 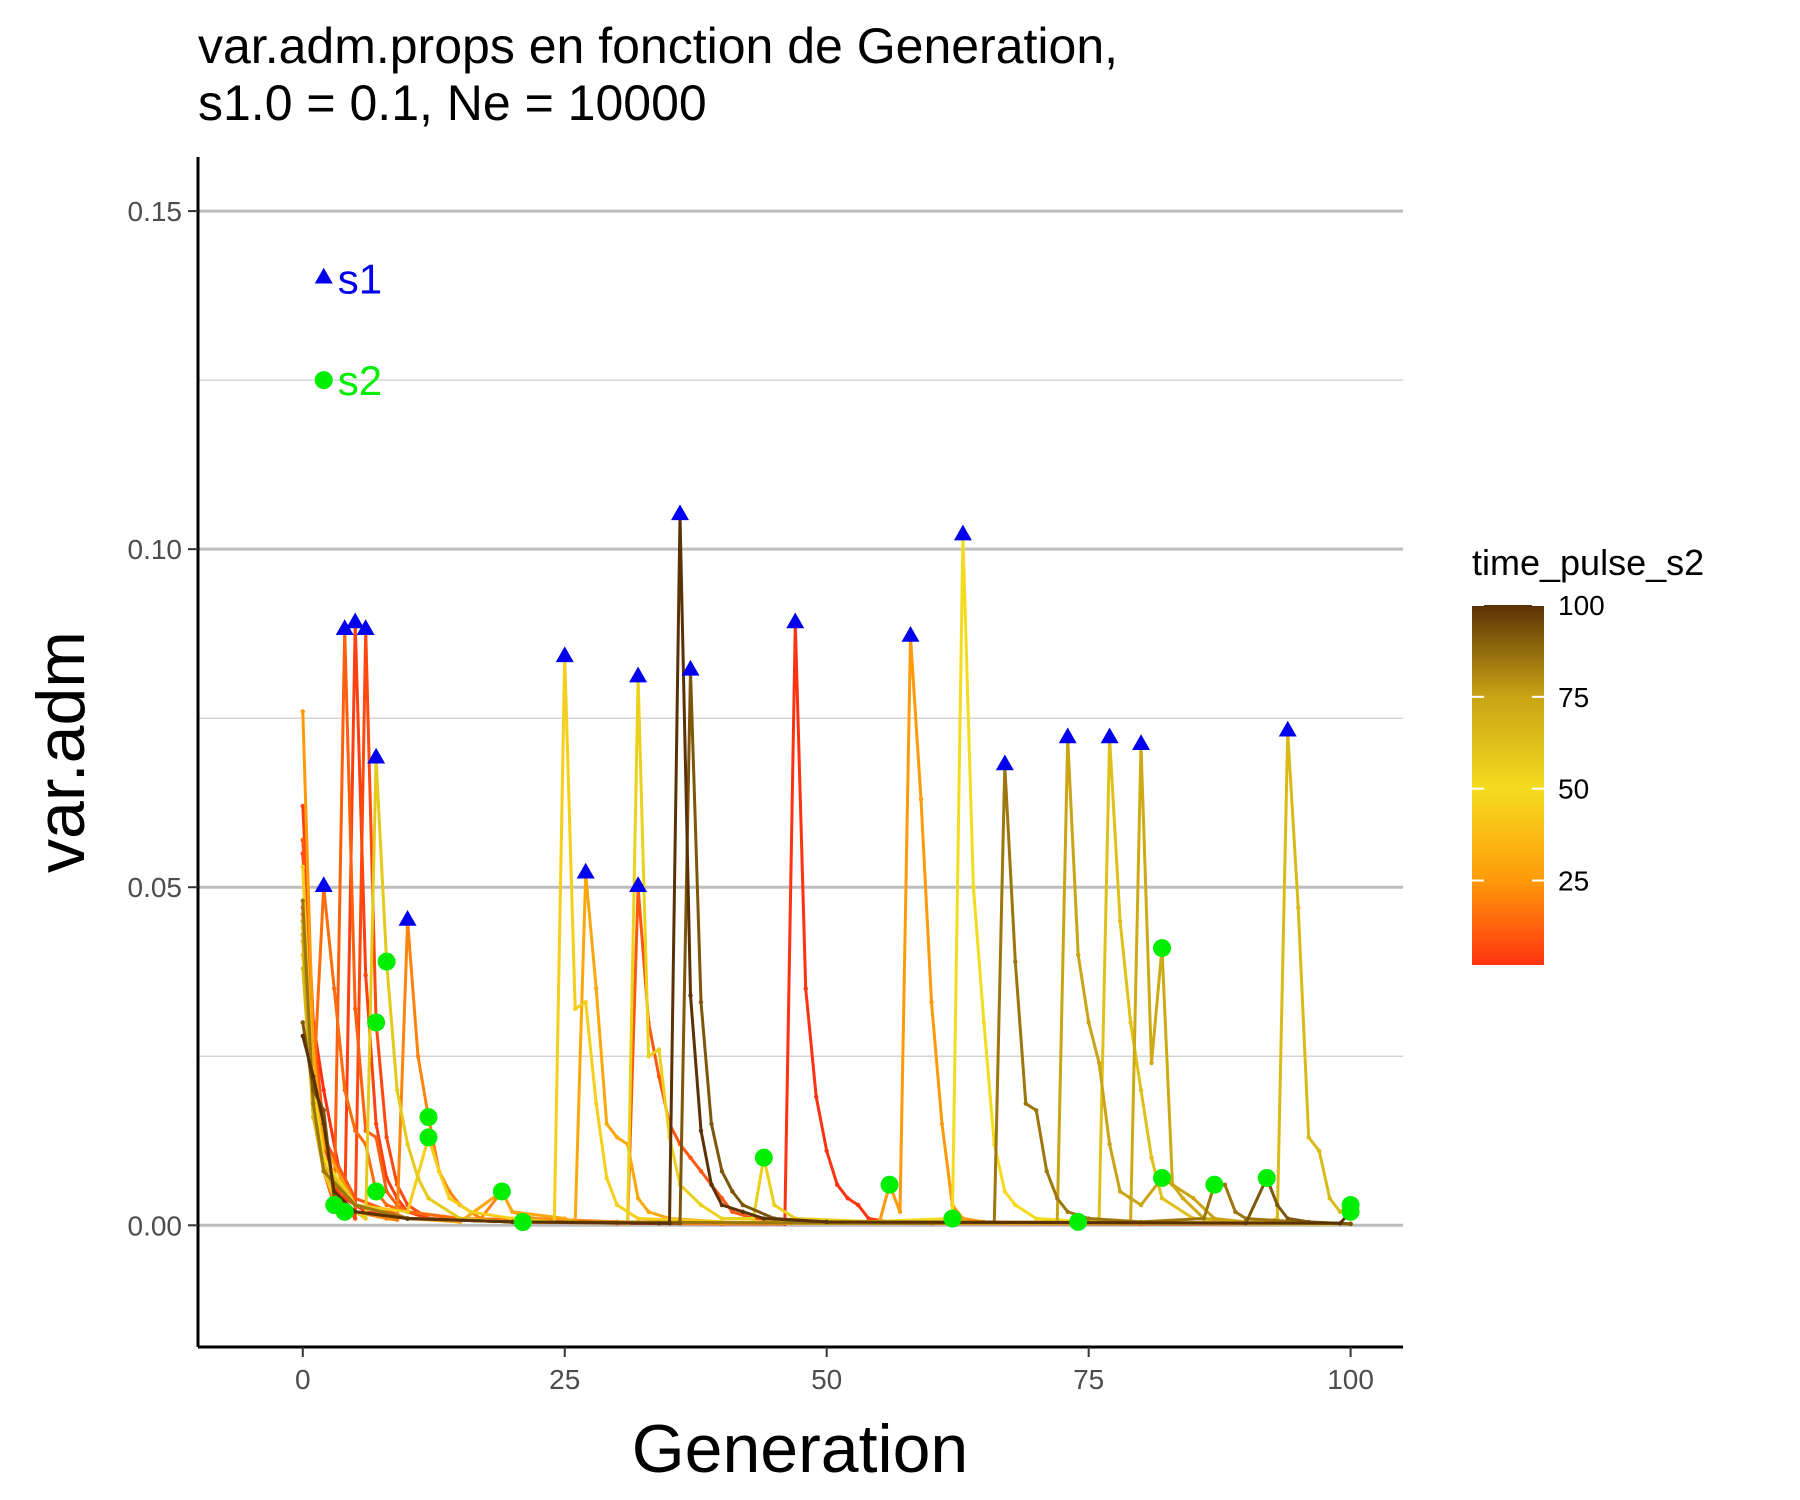 I want to click on annotation-triangle-icon, so click(x=323, y=275).